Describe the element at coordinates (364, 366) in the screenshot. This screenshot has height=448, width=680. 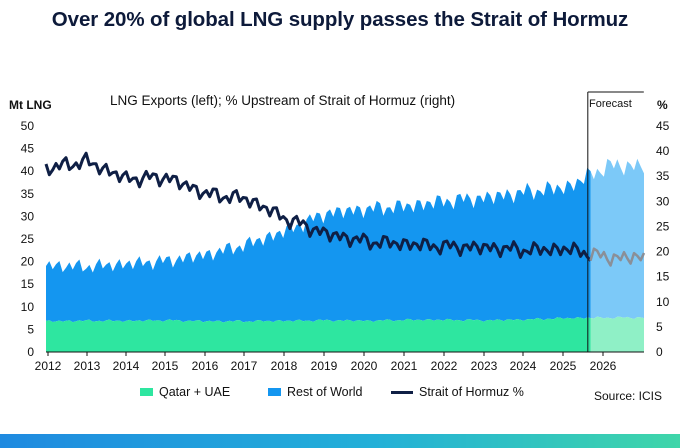
I see `x-tick-2020: 2020` at that location.